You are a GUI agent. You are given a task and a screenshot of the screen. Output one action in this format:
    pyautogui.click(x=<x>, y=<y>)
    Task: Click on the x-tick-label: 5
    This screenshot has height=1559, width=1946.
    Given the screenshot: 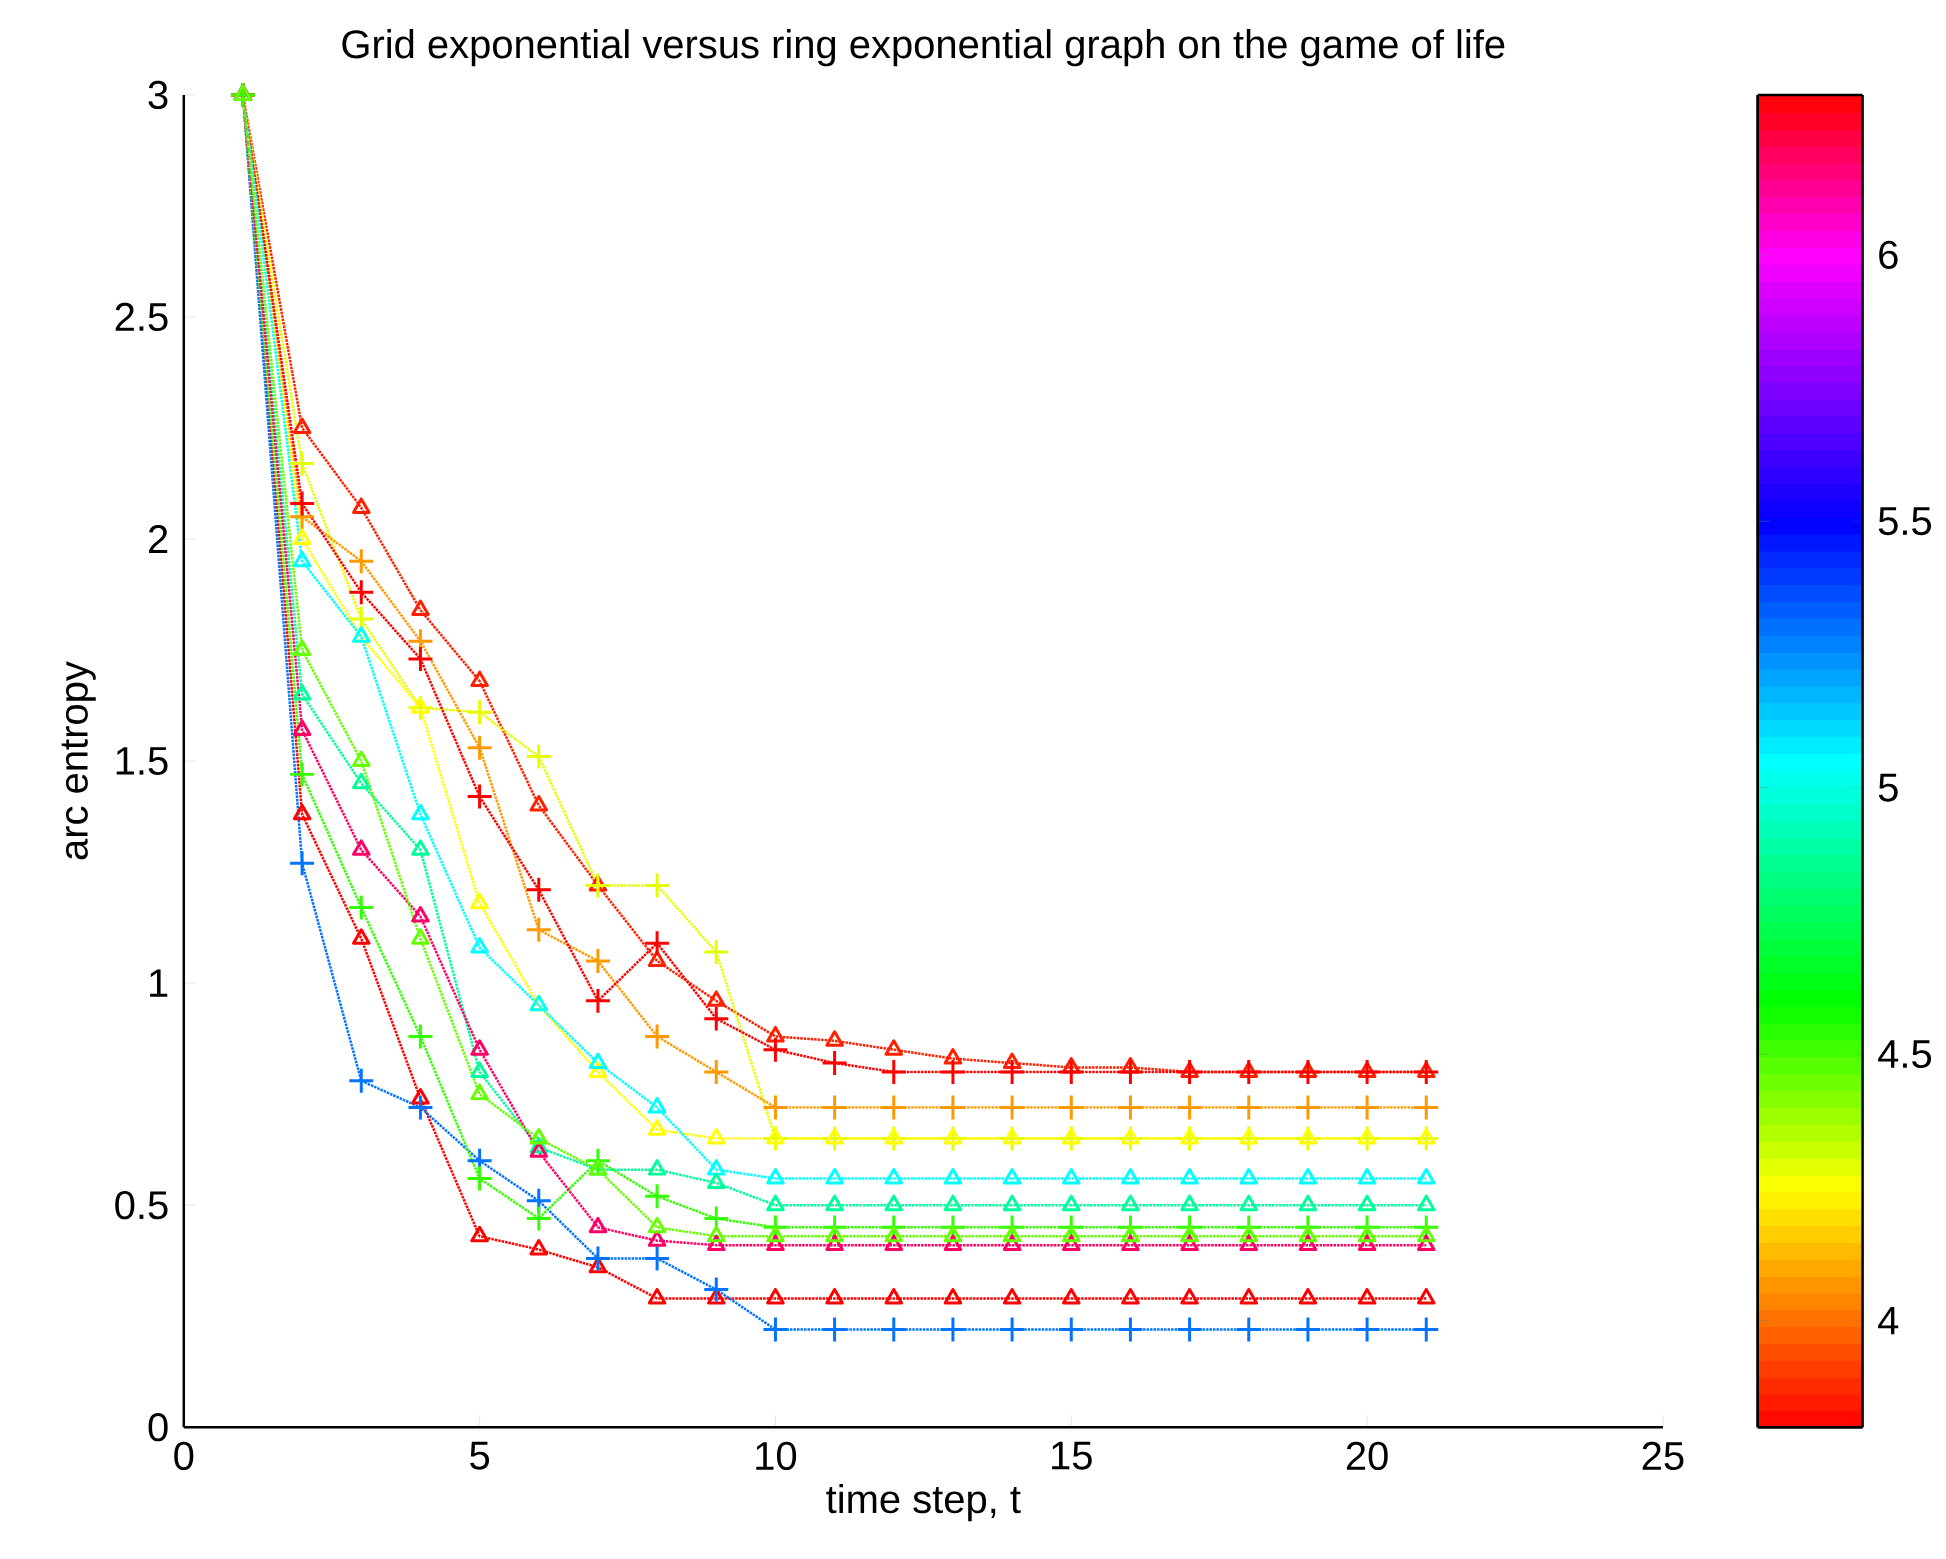 What is the action you would take?
    pyautogui.click(x=480, y=1455)
    